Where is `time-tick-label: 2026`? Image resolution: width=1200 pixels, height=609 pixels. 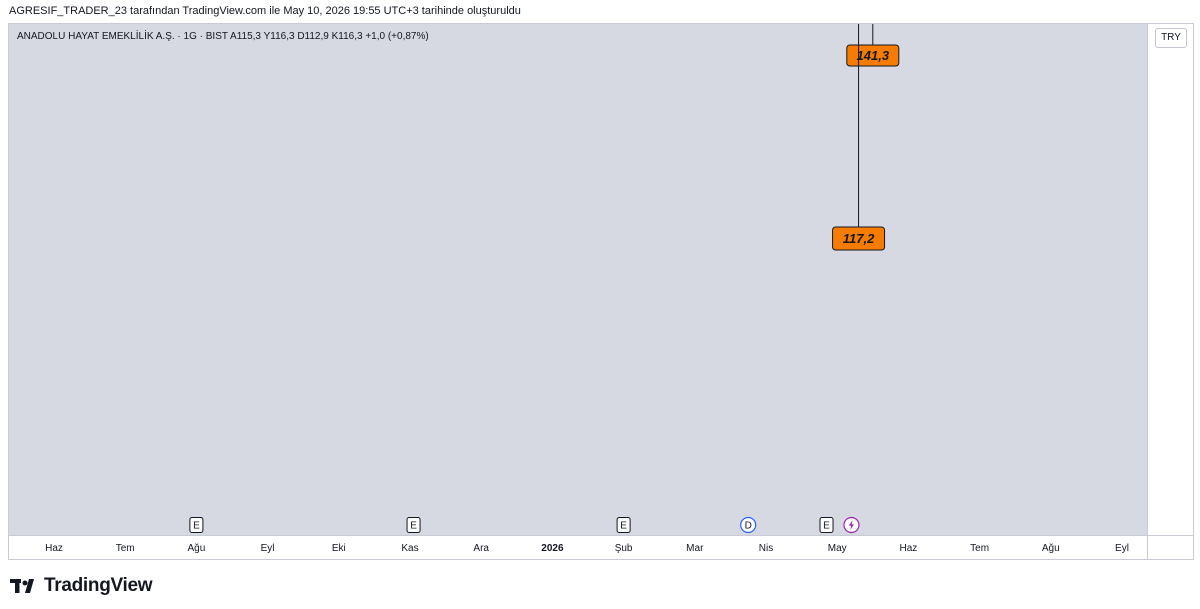 time-tick-label: 2026 is located at coordinates (552, 548).